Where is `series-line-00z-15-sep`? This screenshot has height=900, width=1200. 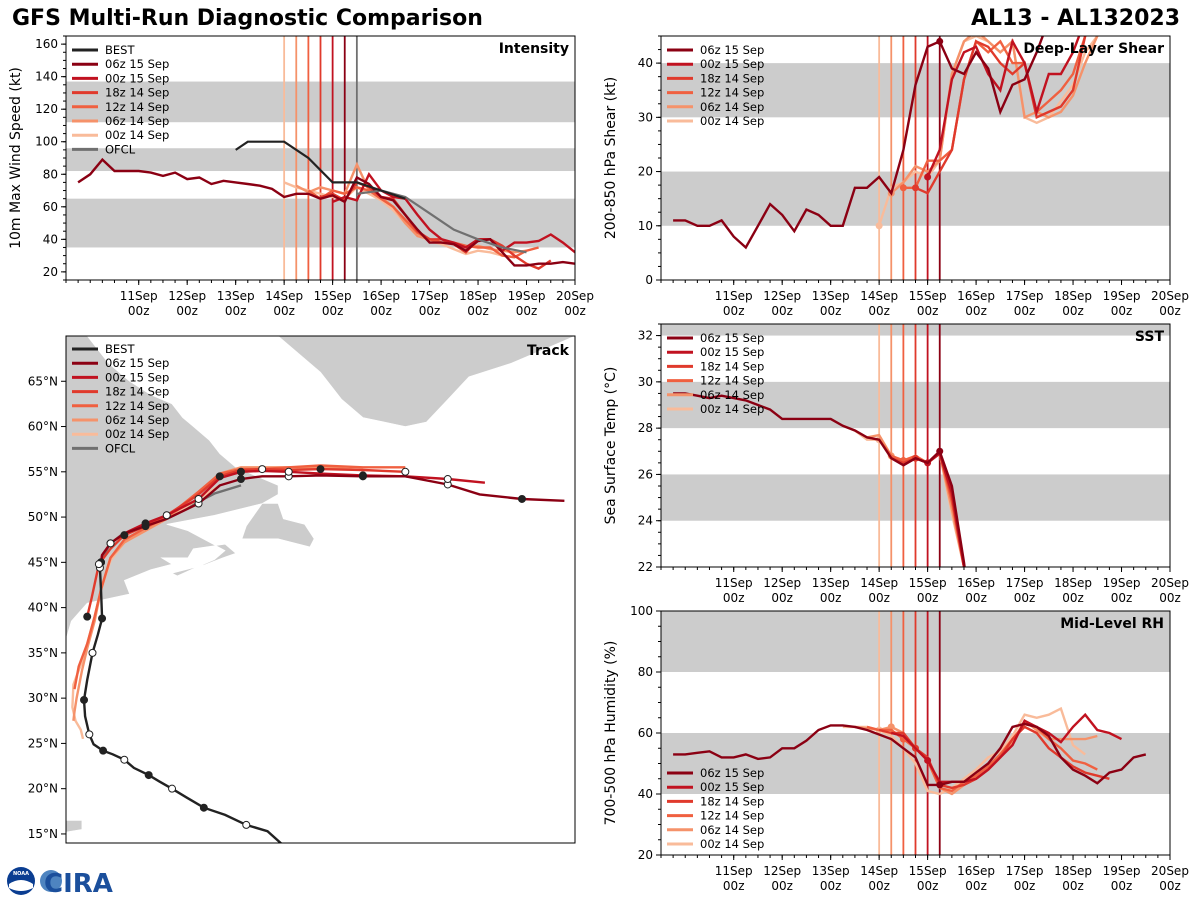
series-line-00z-15-sep is located at coordinates (453, 212).